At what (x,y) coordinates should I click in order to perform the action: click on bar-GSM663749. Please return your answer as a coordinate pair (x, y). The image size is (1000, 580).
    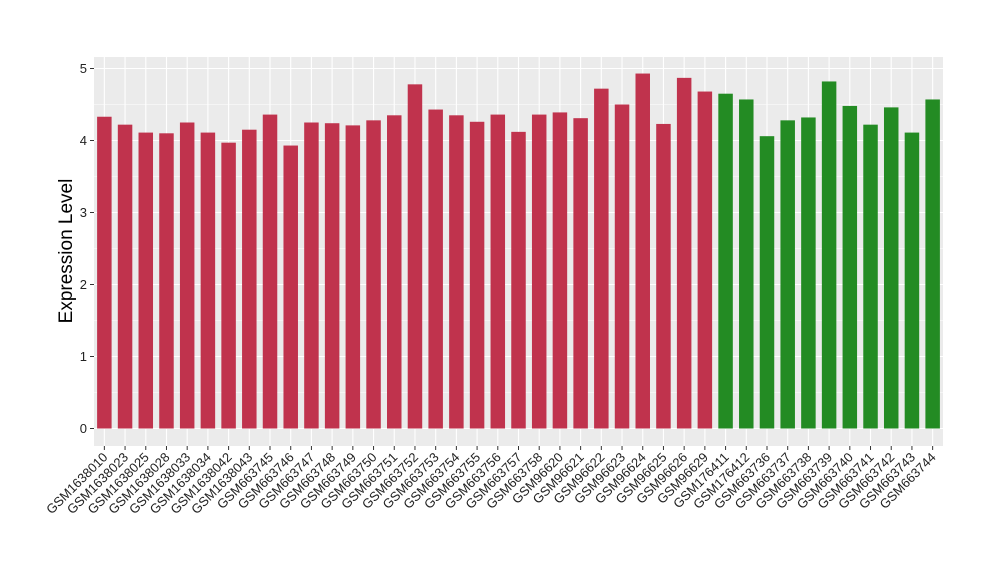
    Looking at the image, I should click on (353, 277).